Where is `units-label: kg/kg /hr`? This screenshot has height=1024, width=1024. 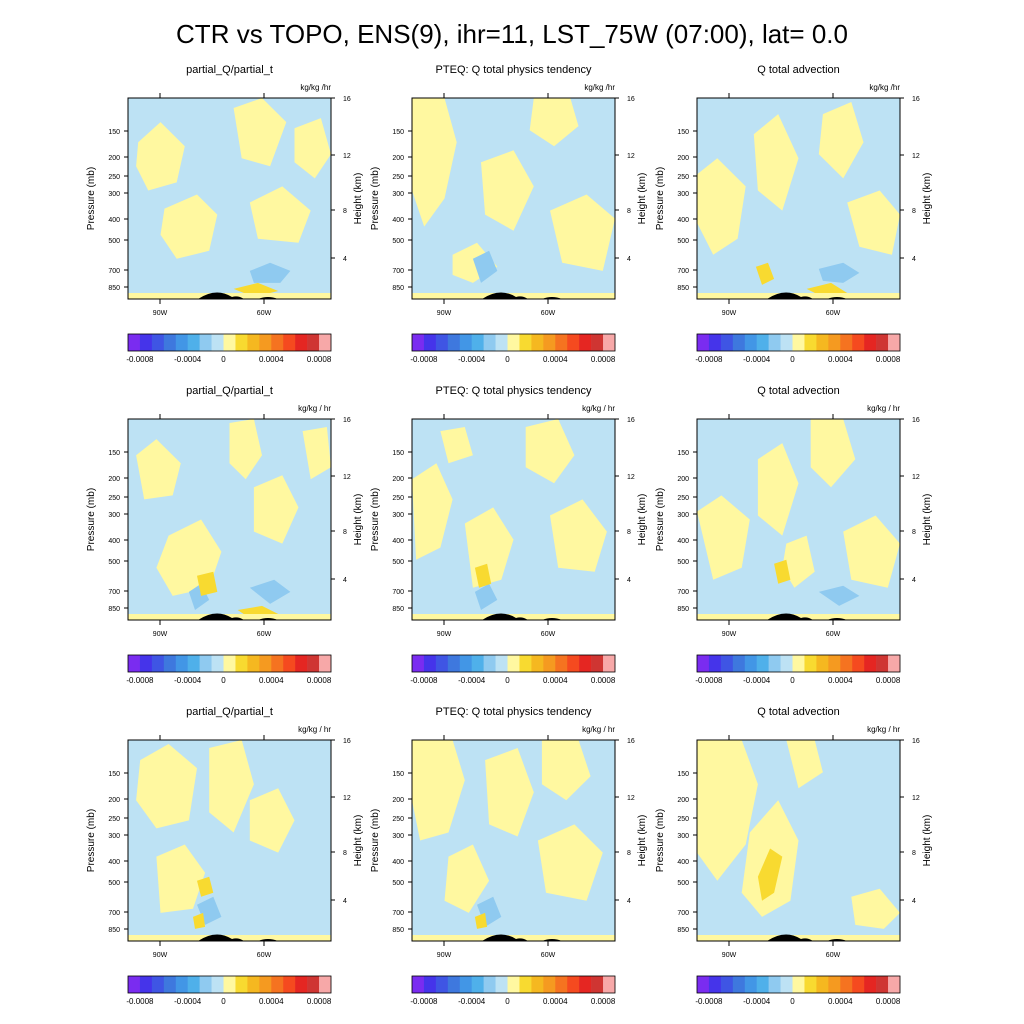
units-label: kg/kg /hr is located at coordinates (315, 87).